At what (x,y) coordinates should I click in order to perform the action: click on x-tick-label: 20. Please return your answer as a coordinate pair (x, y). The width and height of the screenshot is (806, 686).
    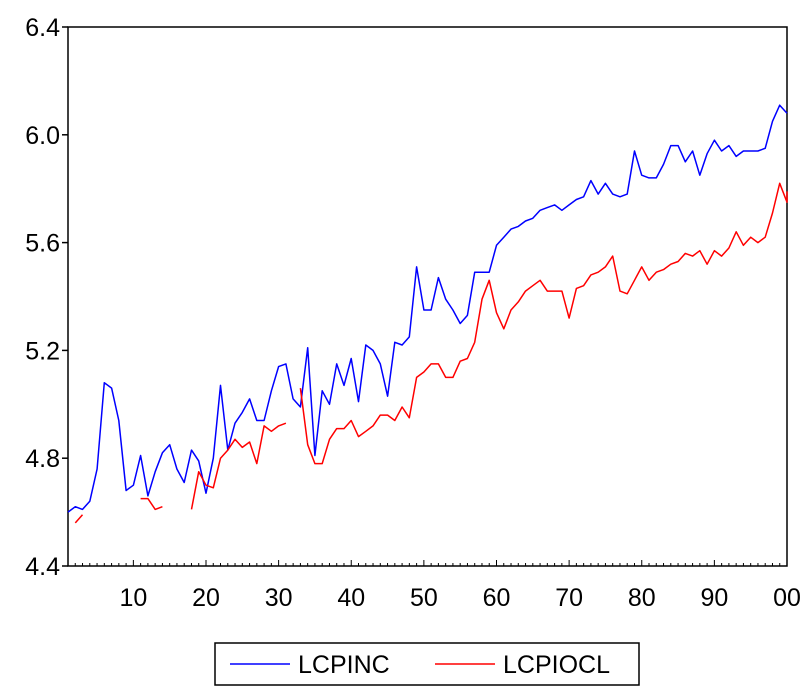
    Looking at the image, I should click on (206, 598).